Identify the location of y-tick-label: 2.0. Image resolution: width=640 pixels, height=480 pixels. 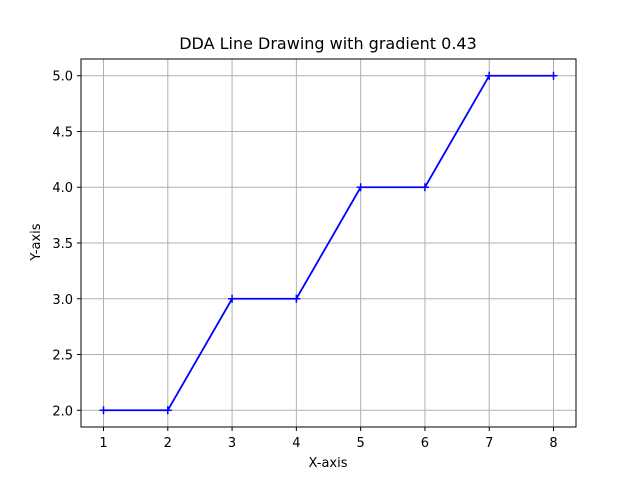
(62, 411).